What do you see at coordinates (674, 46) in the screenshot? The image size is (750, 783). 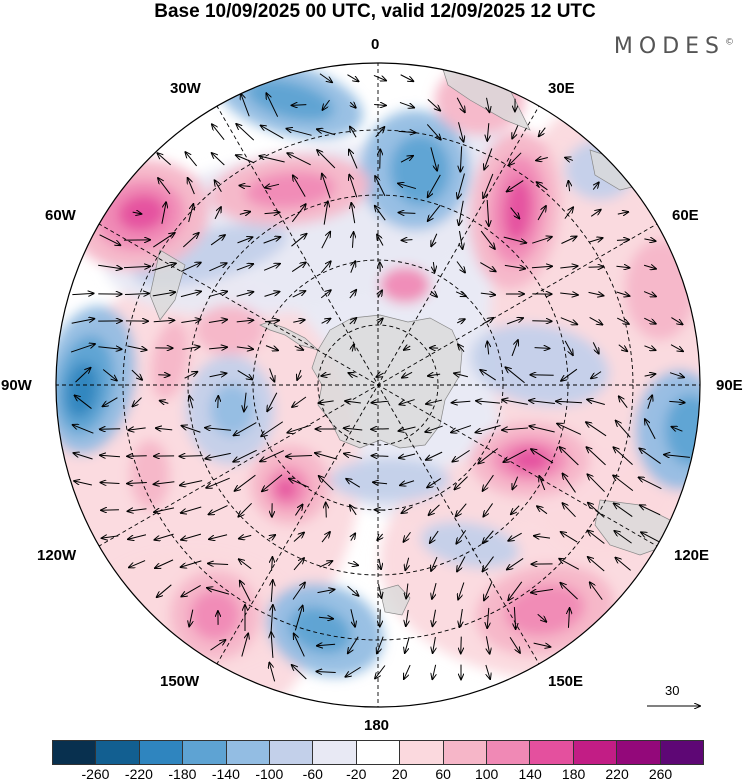 I see `modes-logo: MODES©` at bounding box center [674, 46].